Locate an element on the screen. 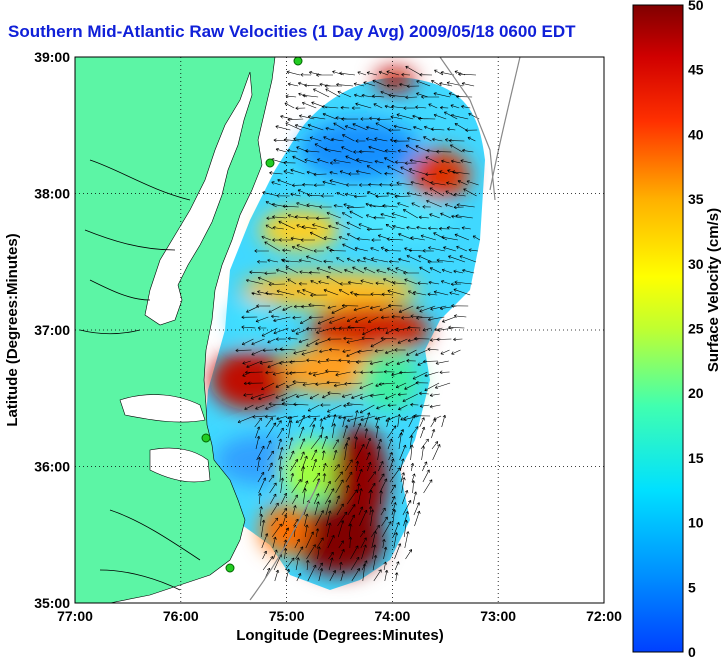 This screenshot has height=659, width=724. y-tick-label: 38:00 is located at coordinates (52, 194).